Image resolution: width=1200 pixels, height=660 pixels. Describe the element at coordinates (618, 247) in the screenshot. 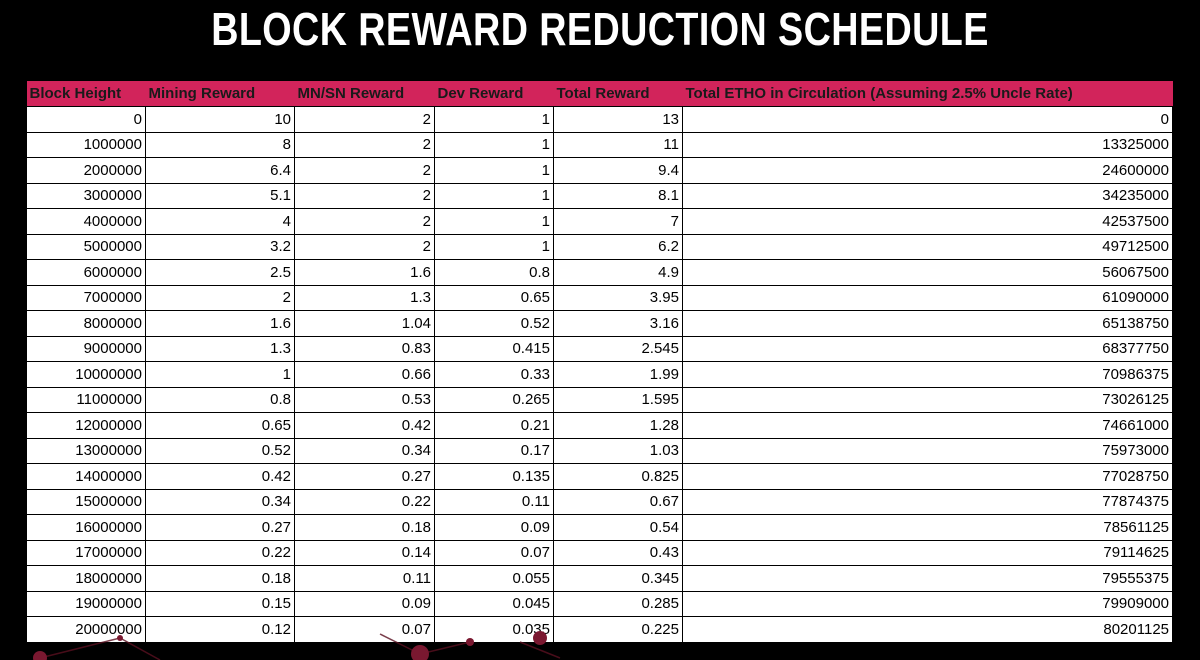

I see `table-cell: 6.2` at that location.